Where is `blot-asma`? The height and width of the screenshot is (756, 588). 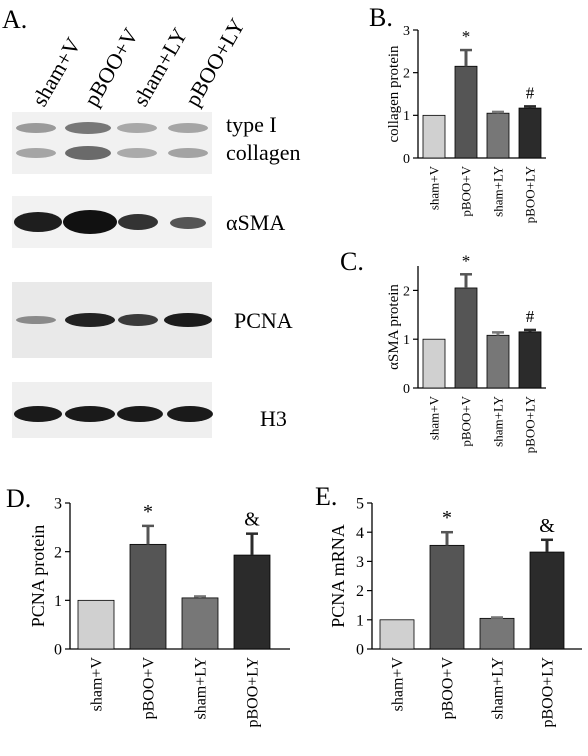 blot-asma is located at coordinates (112, 222).